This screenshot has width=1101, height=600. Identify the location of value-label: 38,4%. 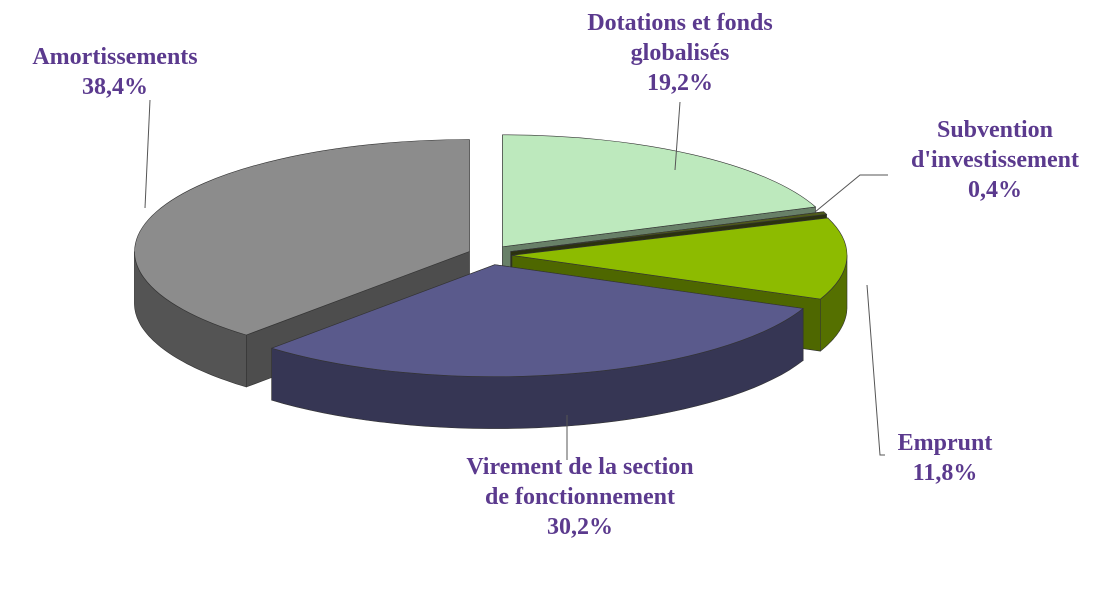
(115, 87).